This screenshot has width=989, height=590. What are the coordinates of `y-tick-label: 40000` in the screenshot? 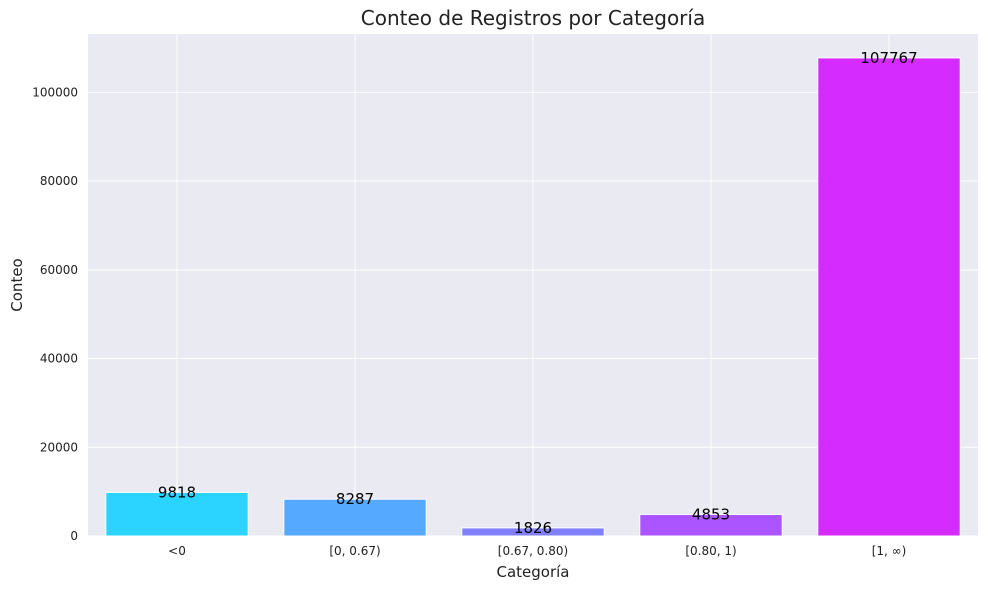 It's located at (59, 359).